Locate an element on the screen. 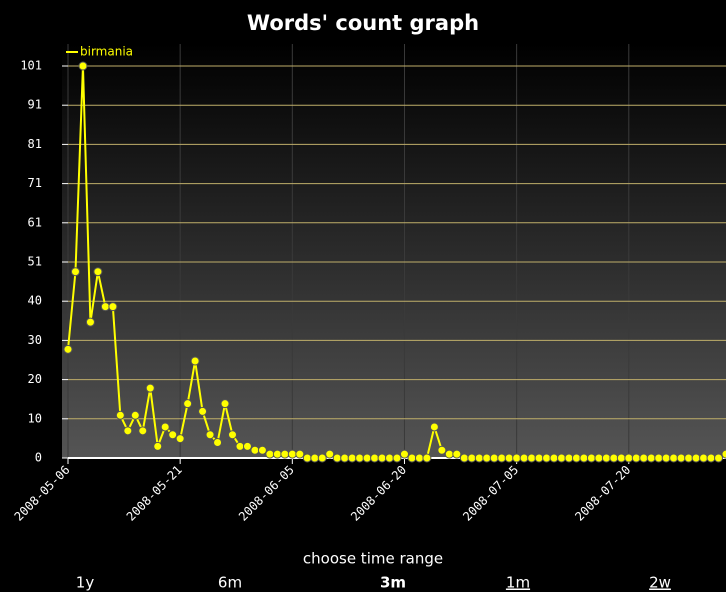 This screenshot has width=726, height=592. x-tick-label: 2008-05-21 is located at coordinates (154, 493).